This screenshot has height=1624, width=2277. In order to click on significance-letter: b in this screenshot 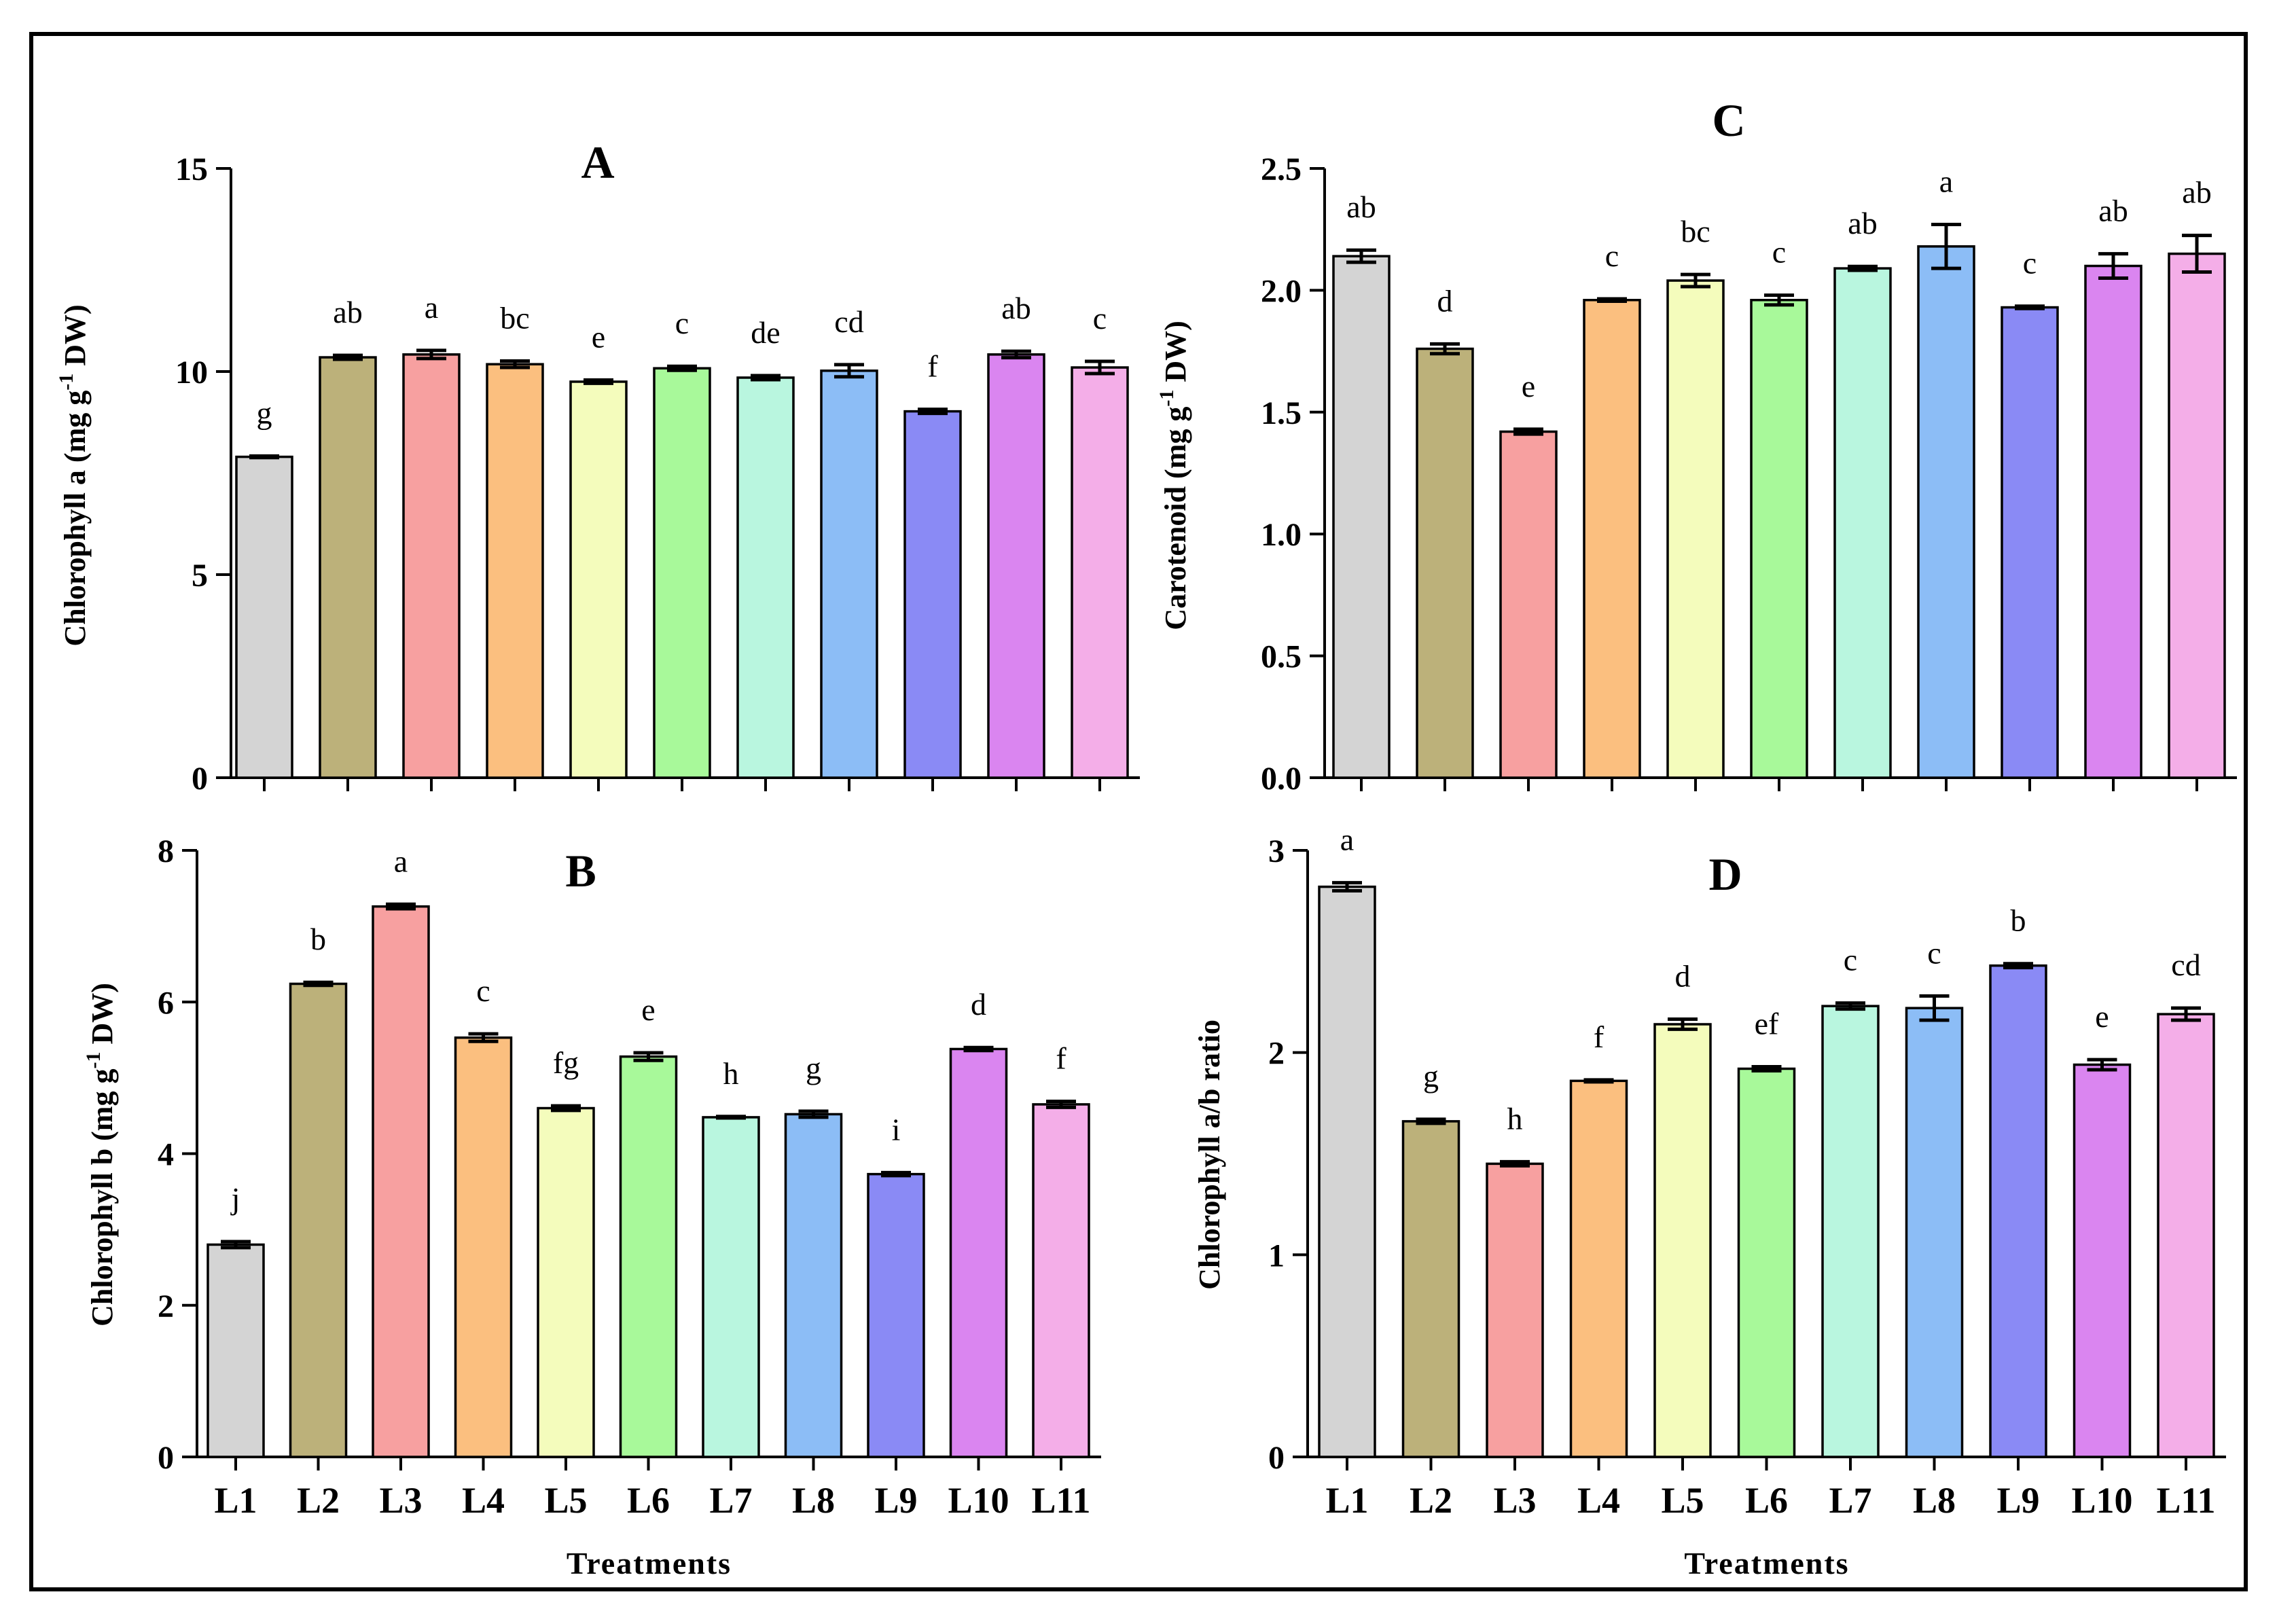, I will do `click(318, 939)`.